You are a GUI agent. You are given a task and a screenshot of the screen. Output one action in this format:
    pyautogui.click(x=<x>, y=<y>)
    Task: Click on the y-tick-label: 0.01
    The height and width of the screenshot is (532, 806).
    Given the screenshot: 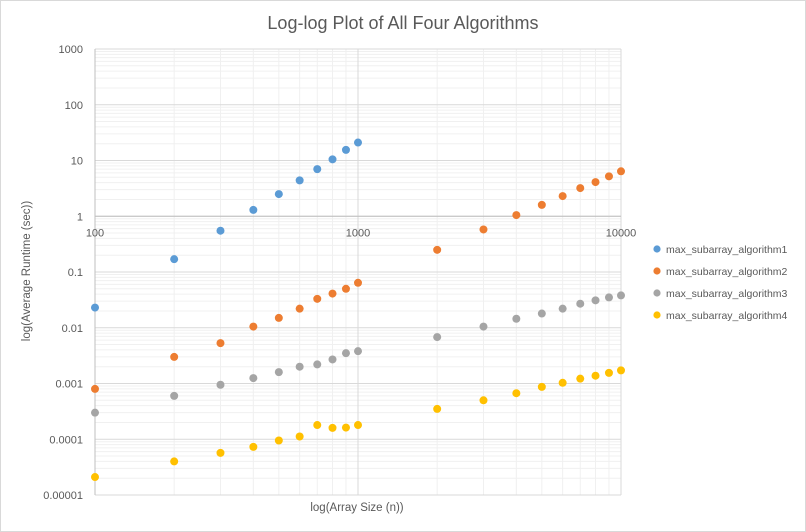 What is the action you would take?
    pyautogui.click(x=72, y=329)
    